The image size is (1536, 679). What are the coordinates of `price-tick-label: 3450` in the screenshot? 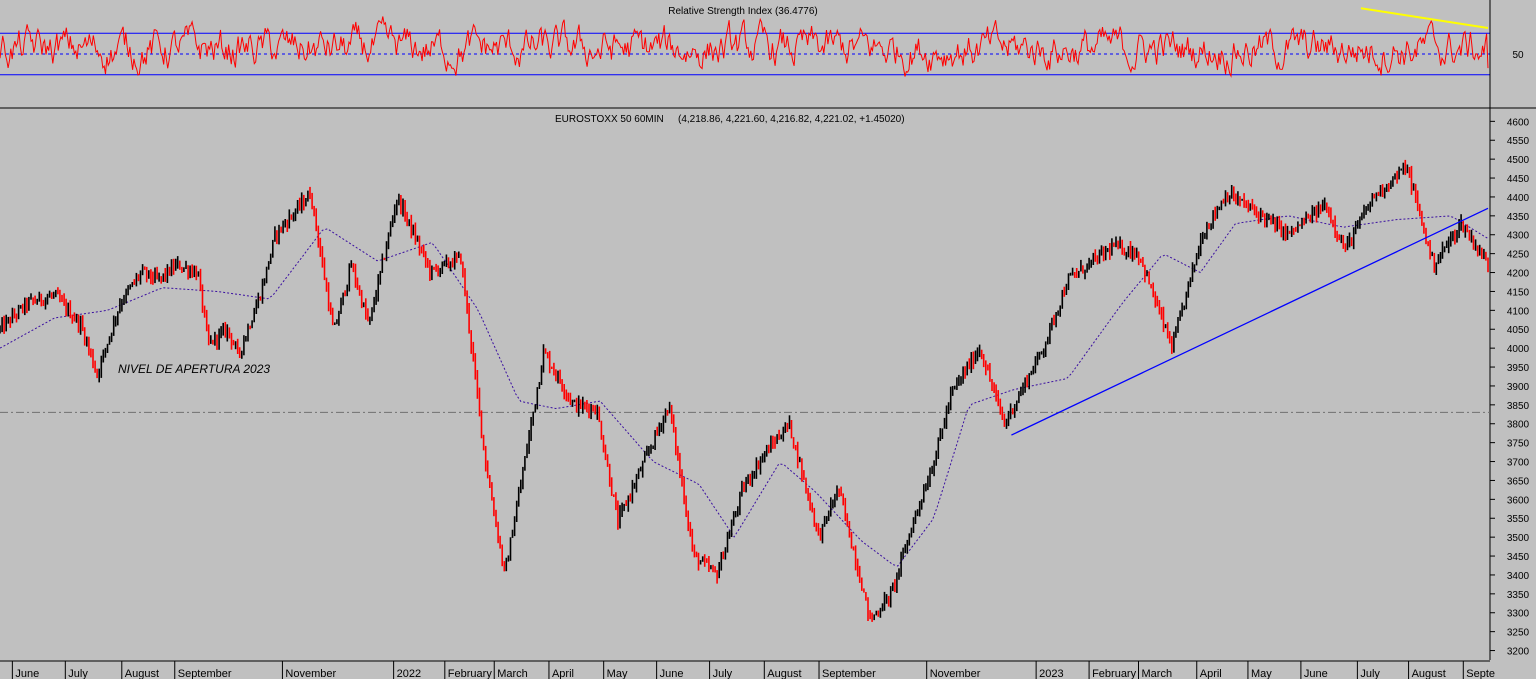 It's located at (1518, 557).